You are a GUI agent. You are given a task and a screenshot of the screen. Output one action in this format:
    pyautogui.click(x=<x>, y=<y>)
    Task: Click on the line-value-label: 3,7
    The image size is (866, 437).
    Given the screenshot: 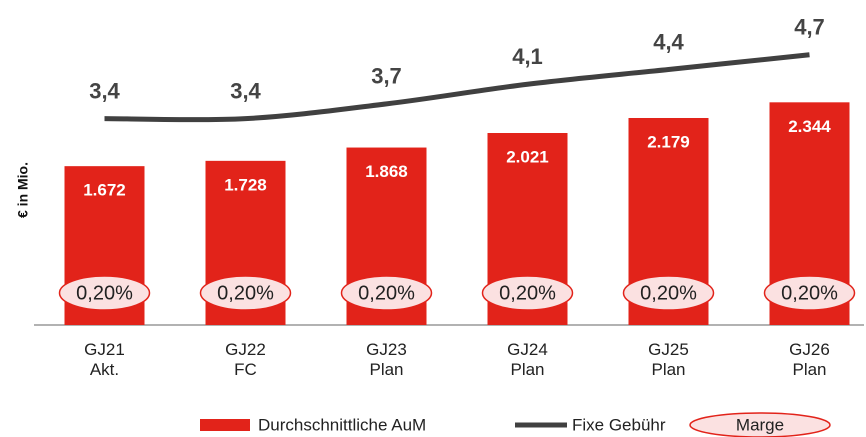 What is the action you would take?
    pyautogui.click(x=386, y=76)
    